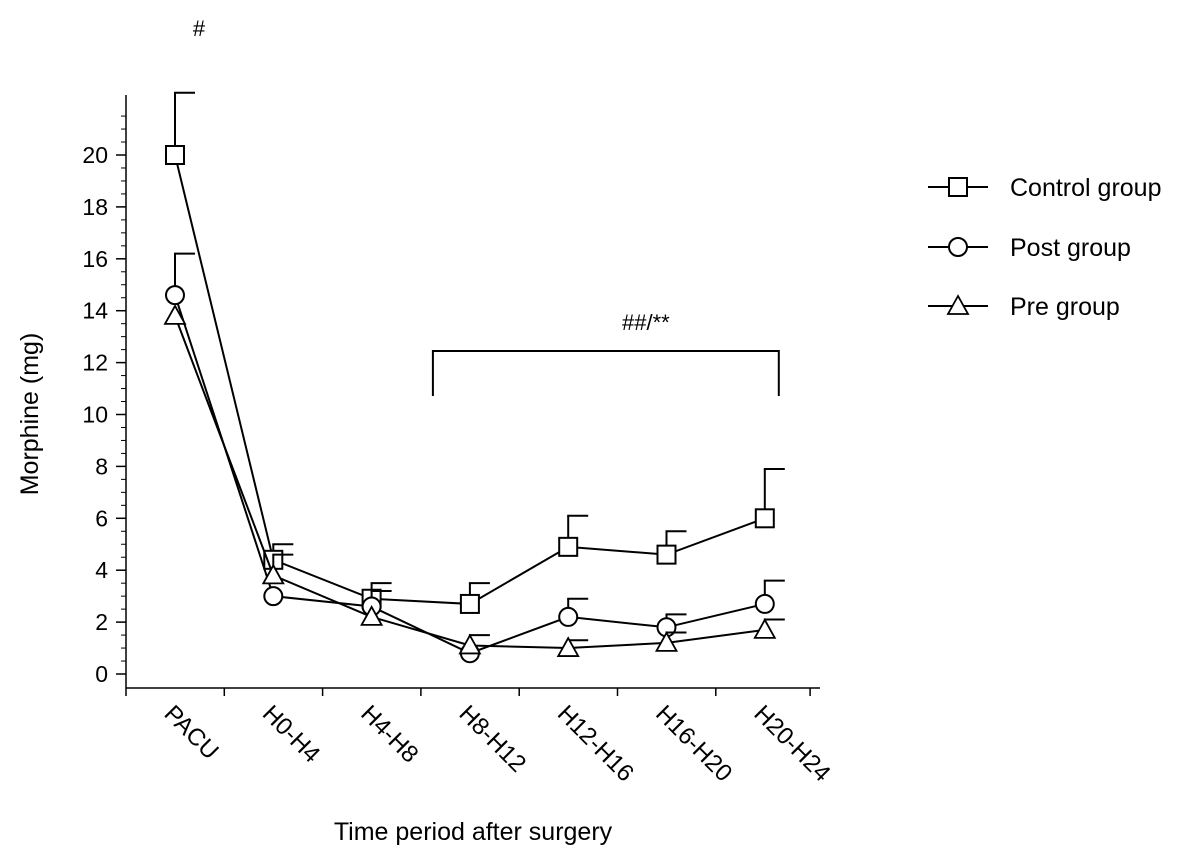 The width and height of the screenshot is (1189, 853). What do you see at coordinates (291, 734) in the screenshot?
I see `x-tick-label: H0-H4` at bounding box center [291, 734].